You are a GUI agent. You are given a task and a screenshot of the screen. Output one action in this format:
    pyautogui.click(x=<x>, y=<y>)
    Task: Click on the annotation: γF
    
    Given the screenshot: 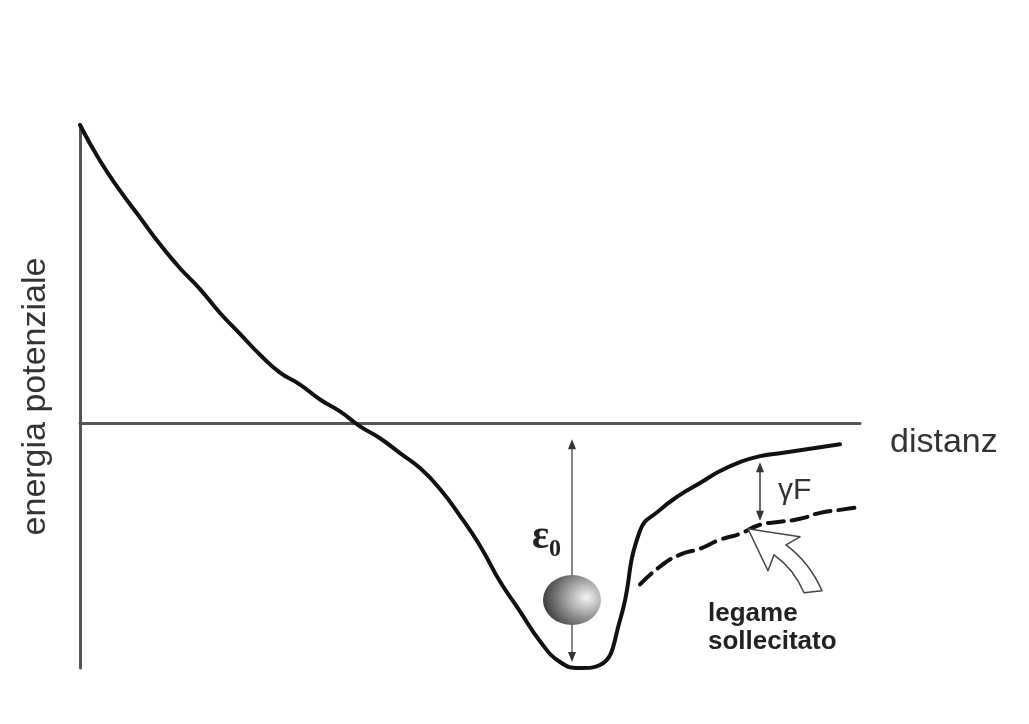 What is the action you would take?
    pyautogui.click(x=795, y=488)
    